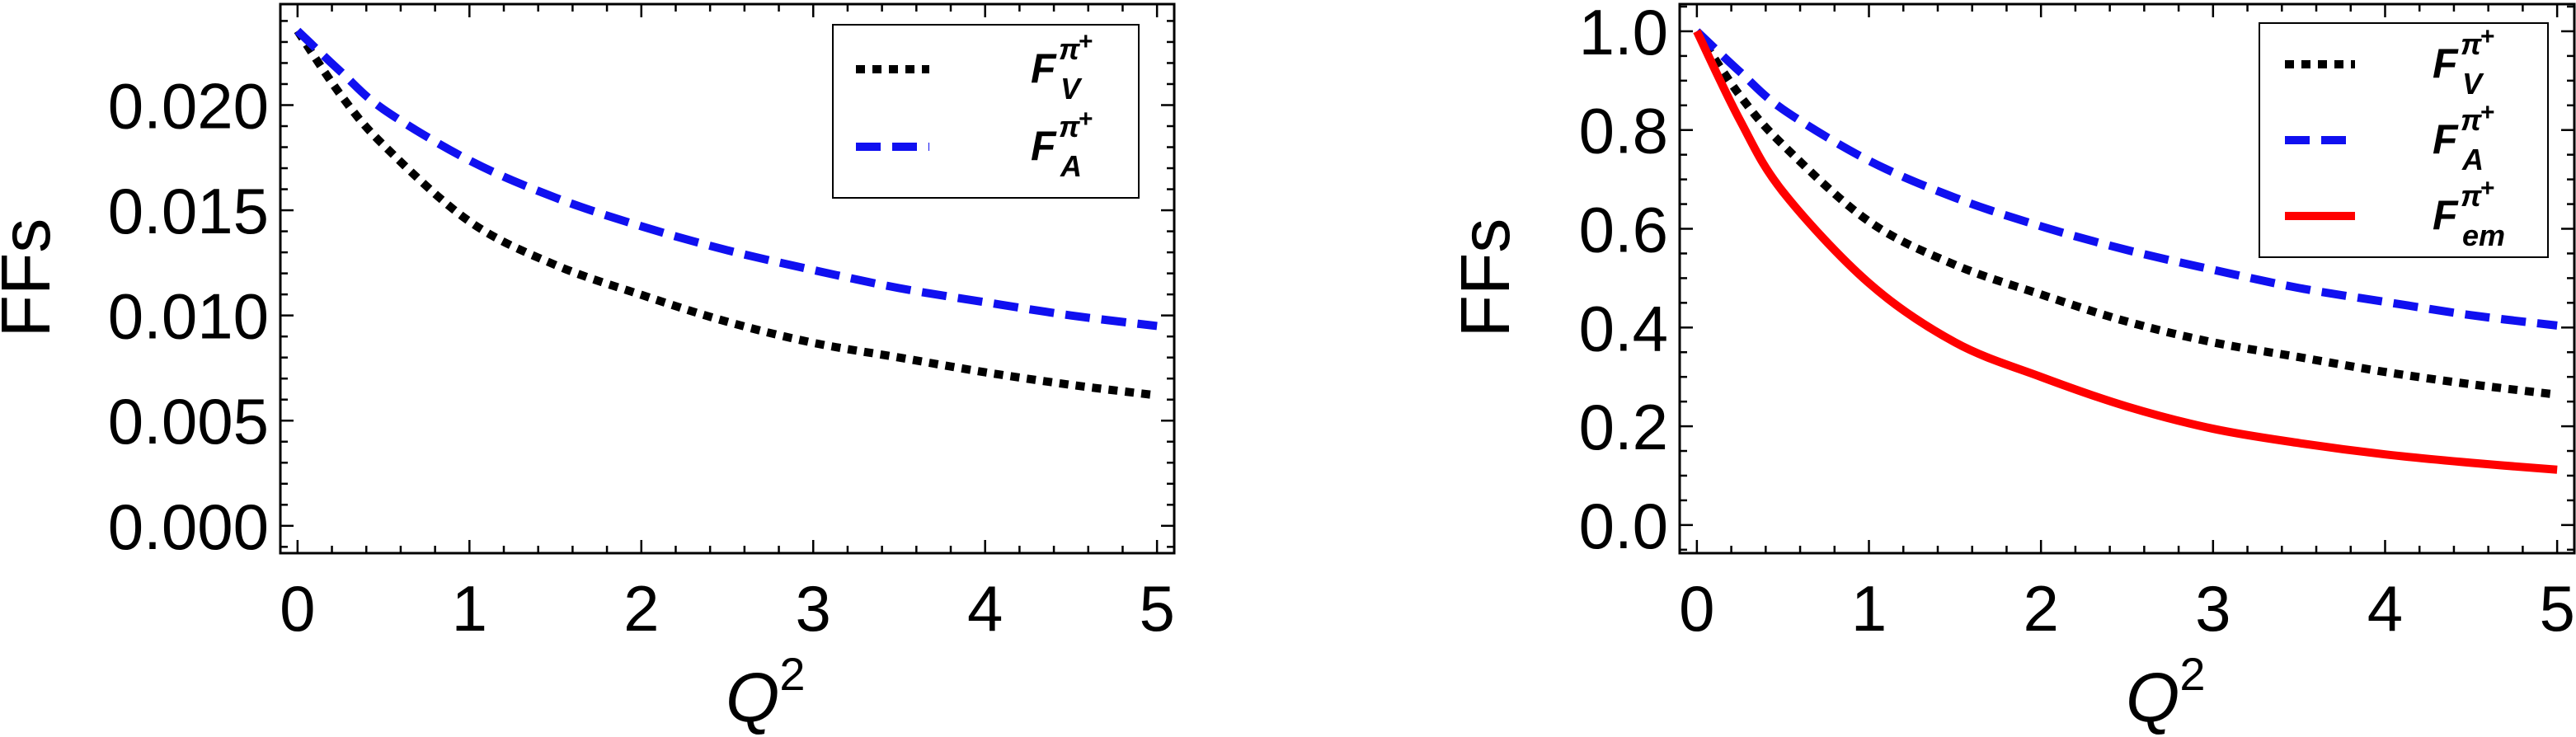 The image size is (2576, 737). What do you see at coordinates (2483, 235) in the screenshot?
I see `legend-label-sub: em` at bounding box center [2483, 235].